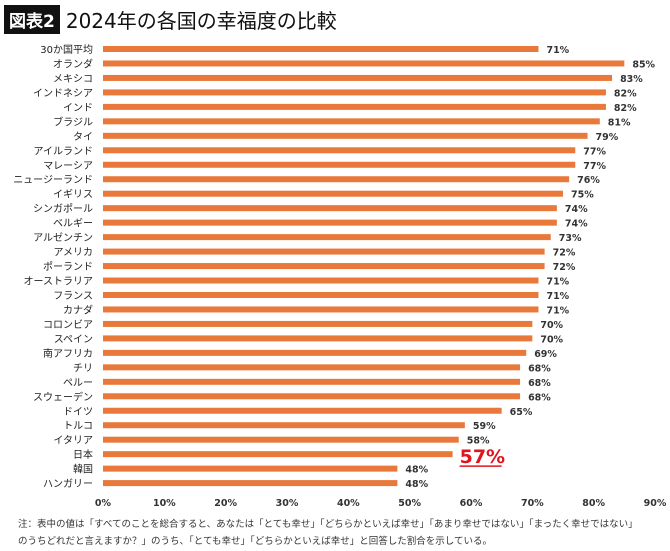 The image size is (670, 551). What do you see at coordinates (63, 396) in the screenshot?
I see `category-label: スウェーデン` at bounding box center [63, 396].